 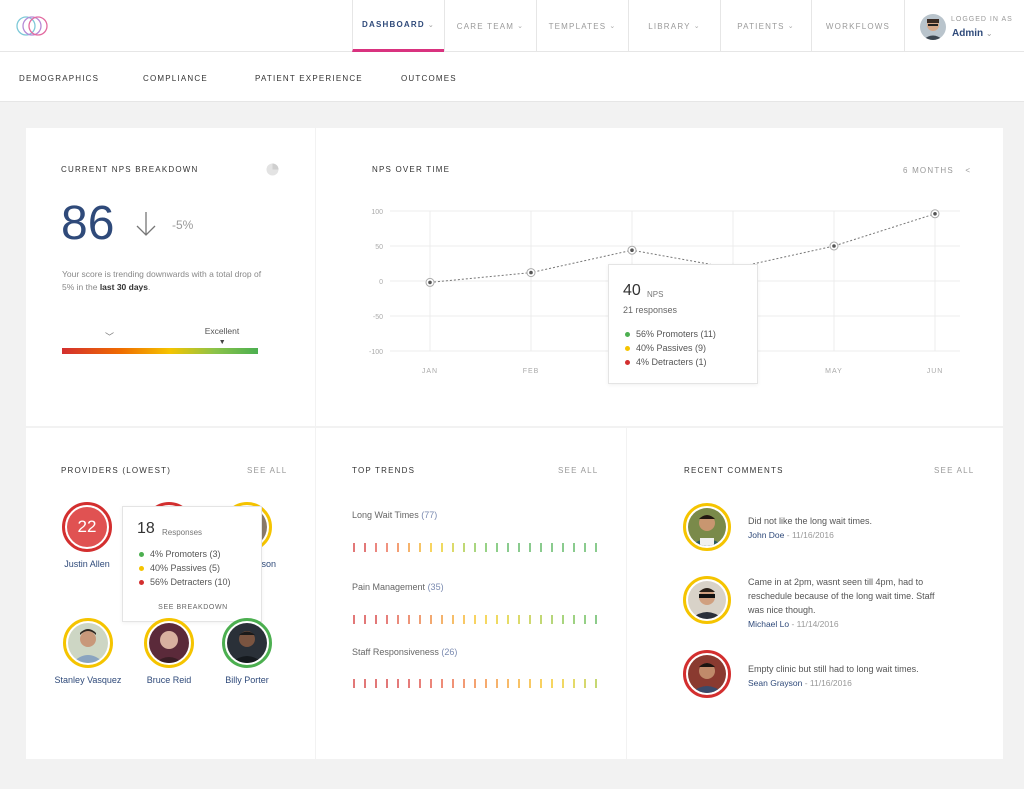 What do you see at coordinates (968, 170) in the screenshot?
I see `share-icon: <` at bounding box center [968, 170].